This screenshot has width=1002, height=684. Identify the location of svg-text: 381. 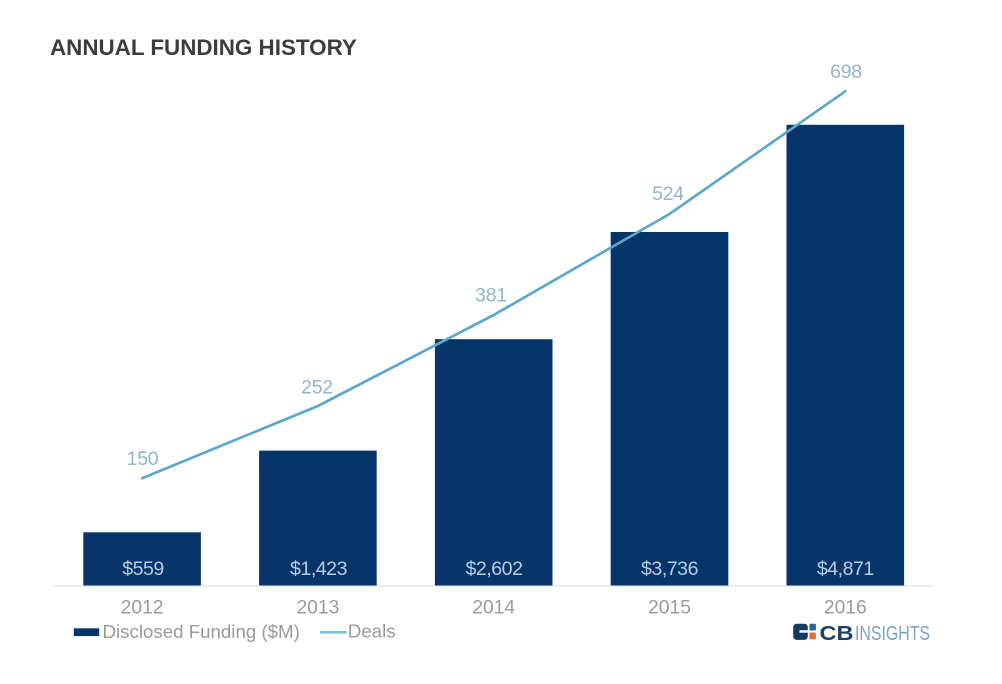
(491, 296).